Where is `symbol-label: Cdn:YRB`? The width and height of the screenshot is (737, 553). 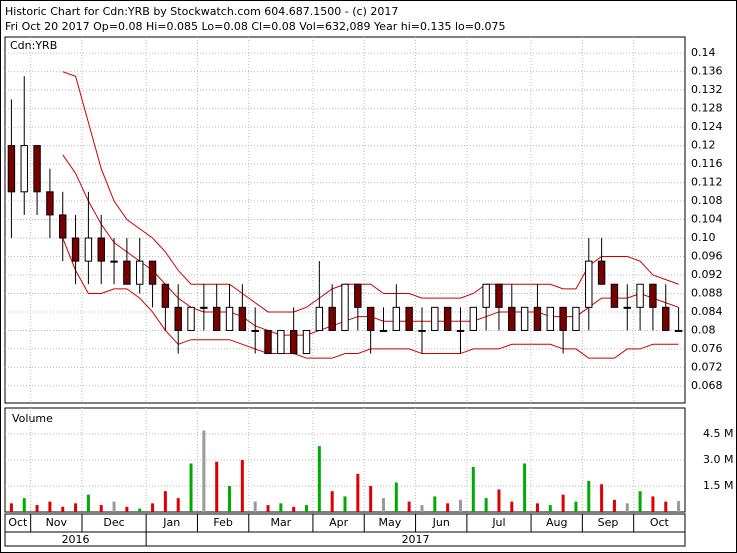
symbol-label: Cdn:YRB is located at coordinates (33, 45).